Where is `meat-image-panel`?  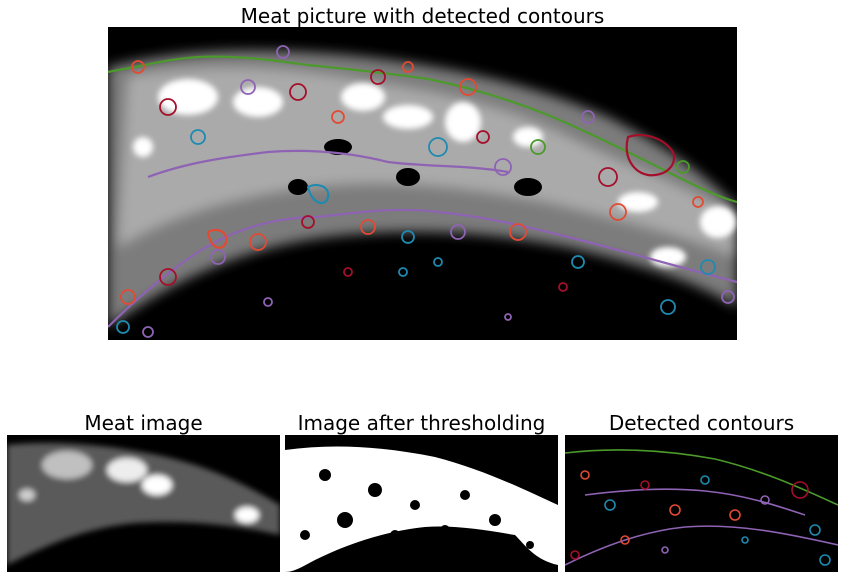 meat-image-panel is located at coordinates (143, 503).